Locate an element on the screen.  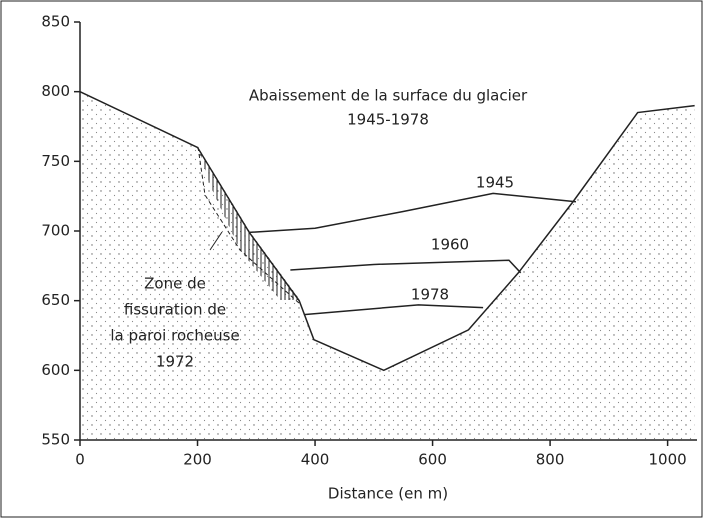
annotation: Zone de is located at coordinates (175, 284).